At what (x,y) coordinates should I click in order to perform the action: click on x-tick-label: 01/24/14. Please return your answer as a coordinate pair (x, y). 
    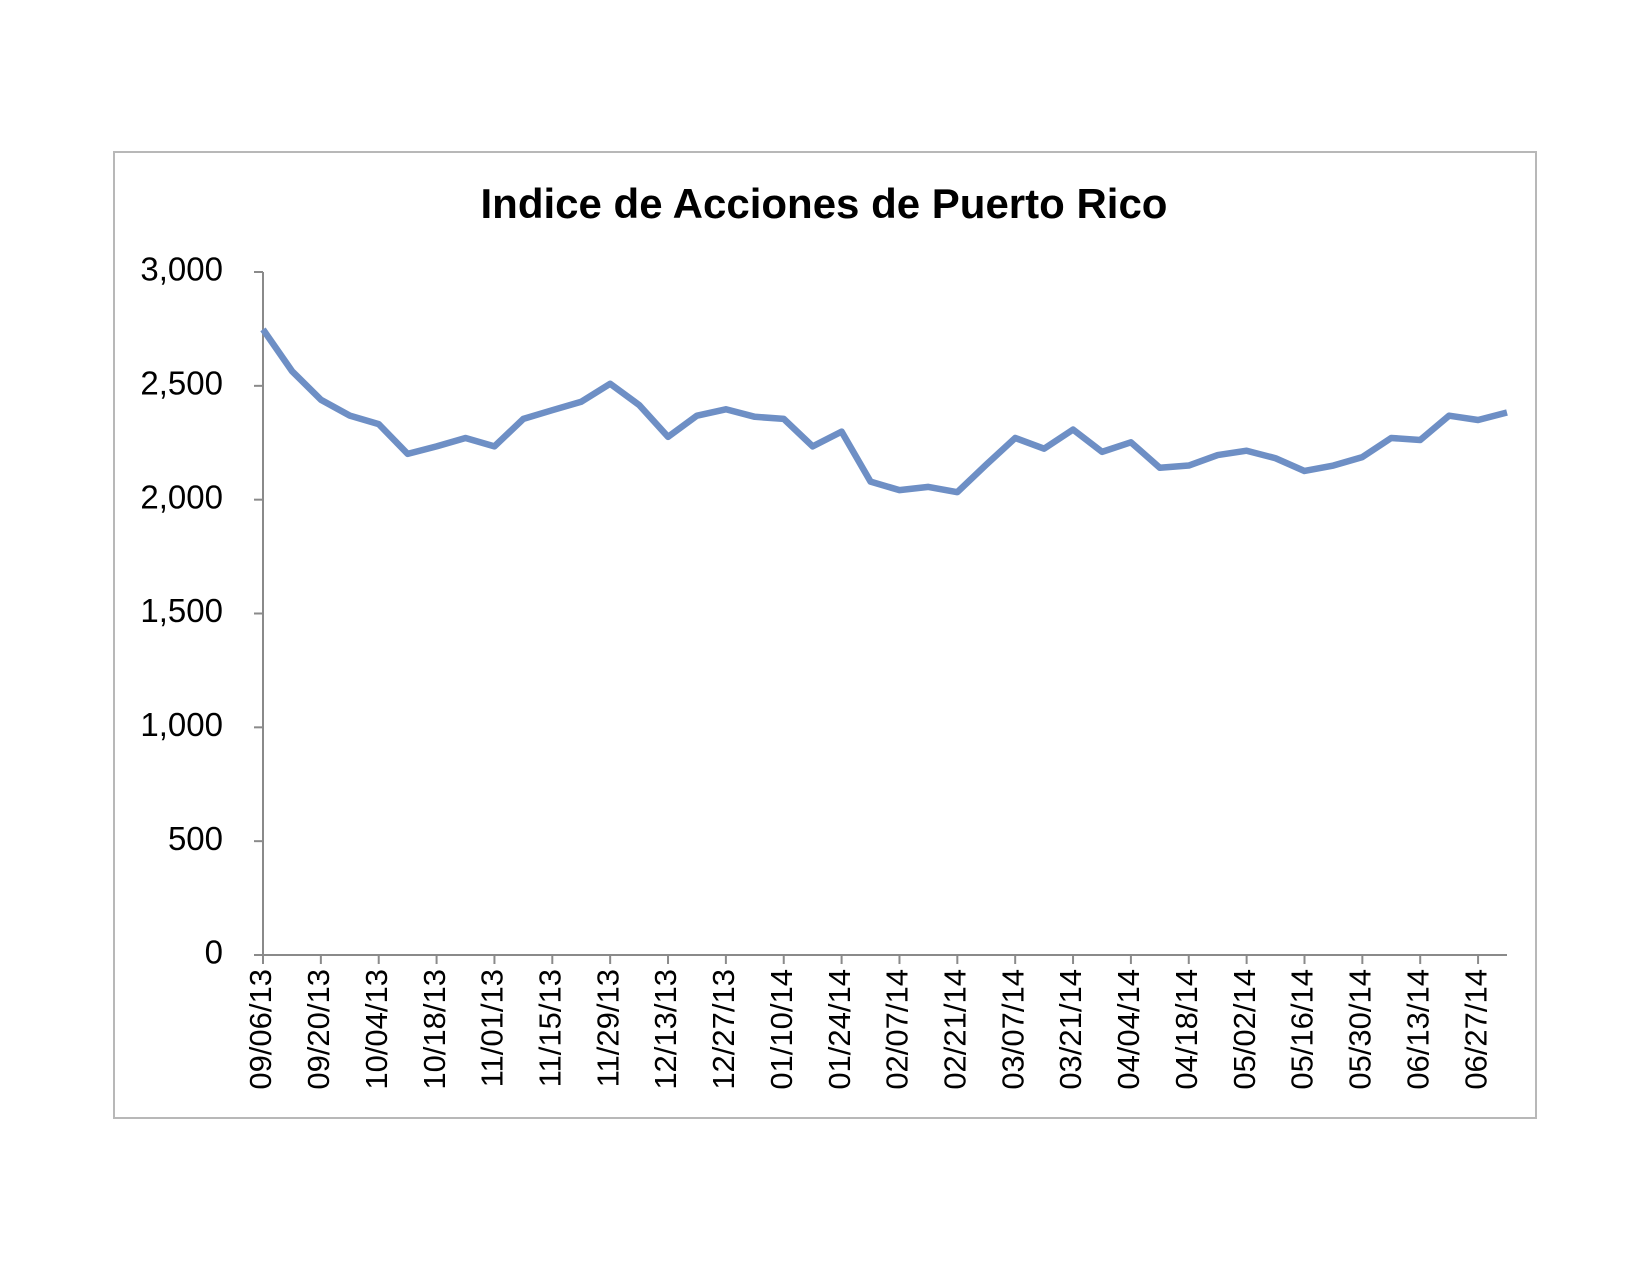
    Looking at the image, I should click on (839, 1029).